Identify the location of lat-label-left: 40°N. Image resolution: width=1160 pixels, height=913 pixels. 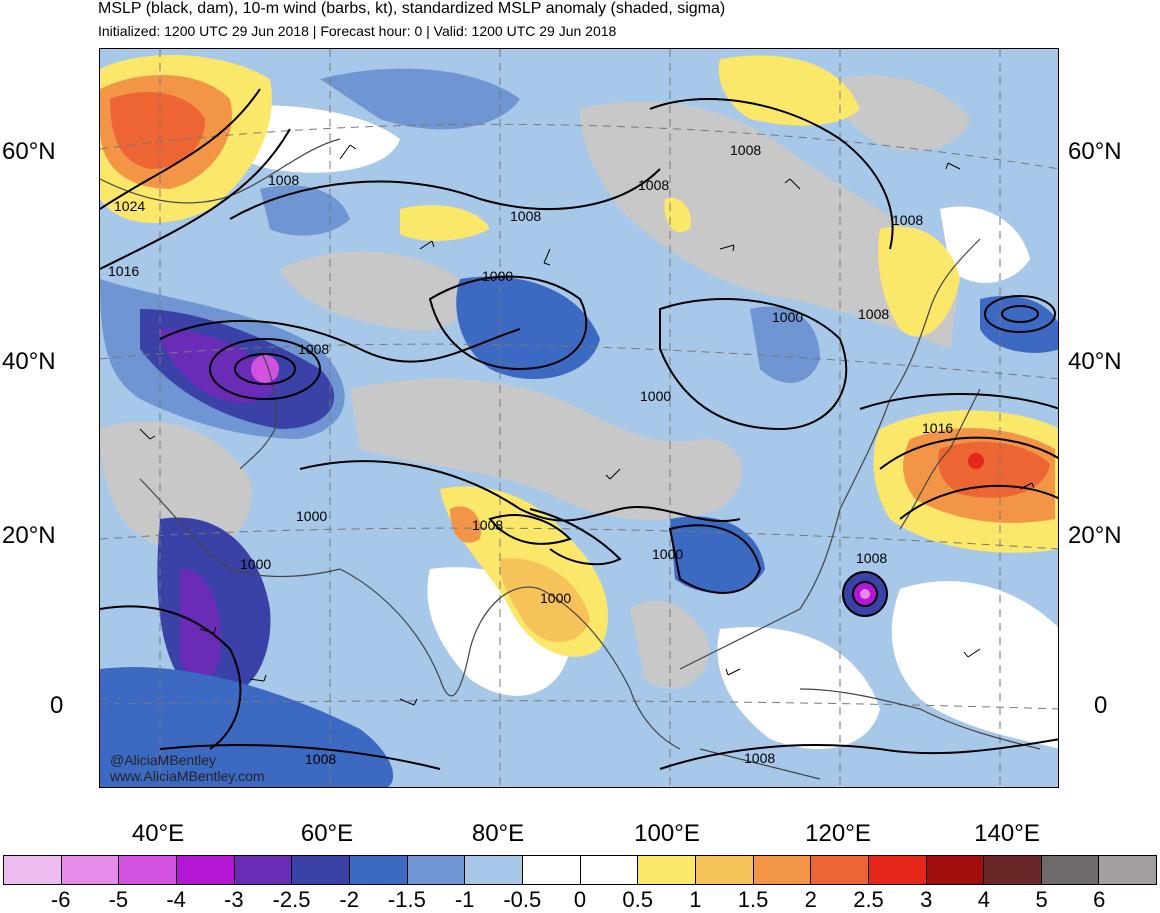
(29, 361).